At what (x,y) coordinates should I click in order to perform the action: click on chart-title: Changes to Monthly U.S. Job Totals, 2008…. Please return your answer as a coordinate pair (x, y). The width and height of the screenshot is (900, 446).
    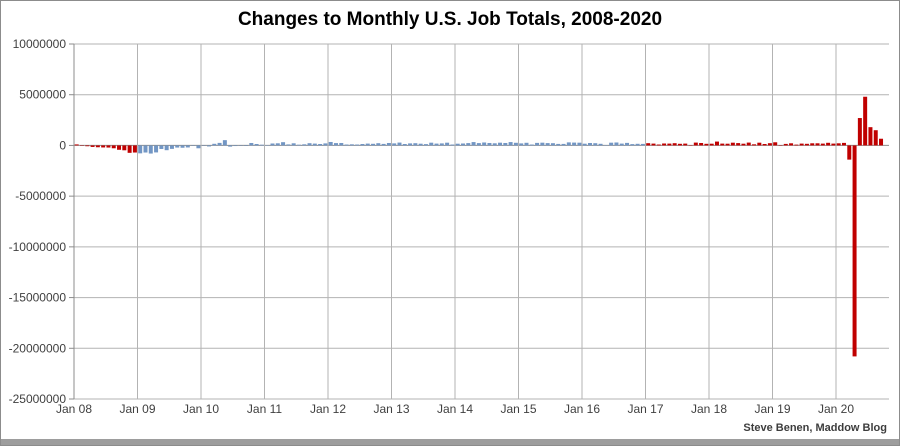
    Looking at the image, I should click on (450, 19).